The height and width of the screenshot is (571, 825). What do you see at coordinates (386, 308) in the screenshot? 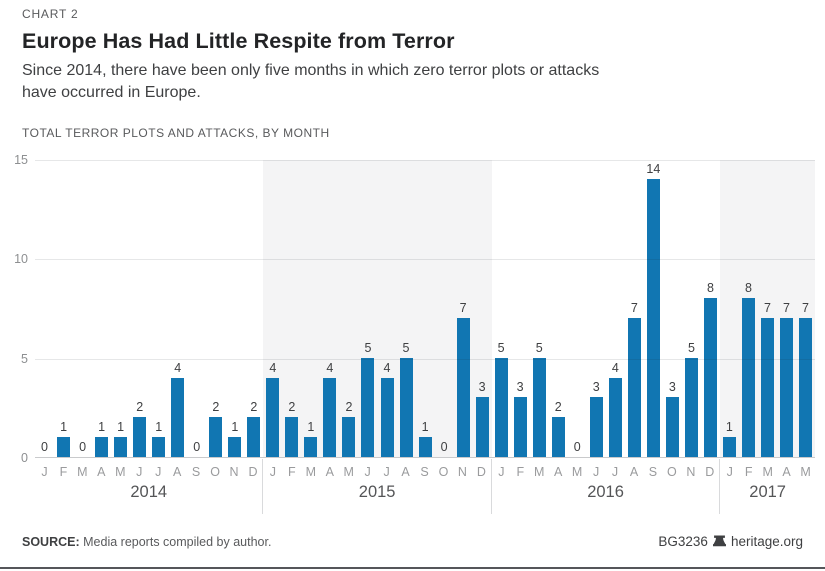
I see `bar-cell-2015-J6: 4` at bounding box center [386, 308].